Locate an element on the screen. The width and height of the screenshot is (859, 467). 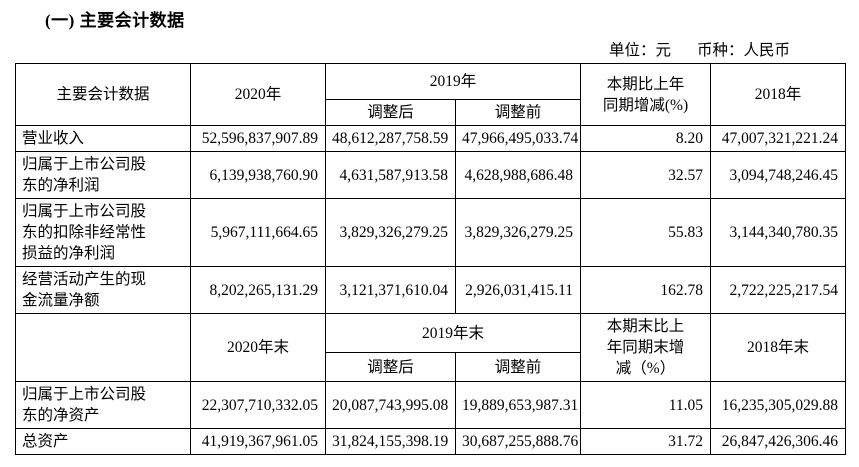
cell-value: 32.57 is located at coordinates (646, 175).